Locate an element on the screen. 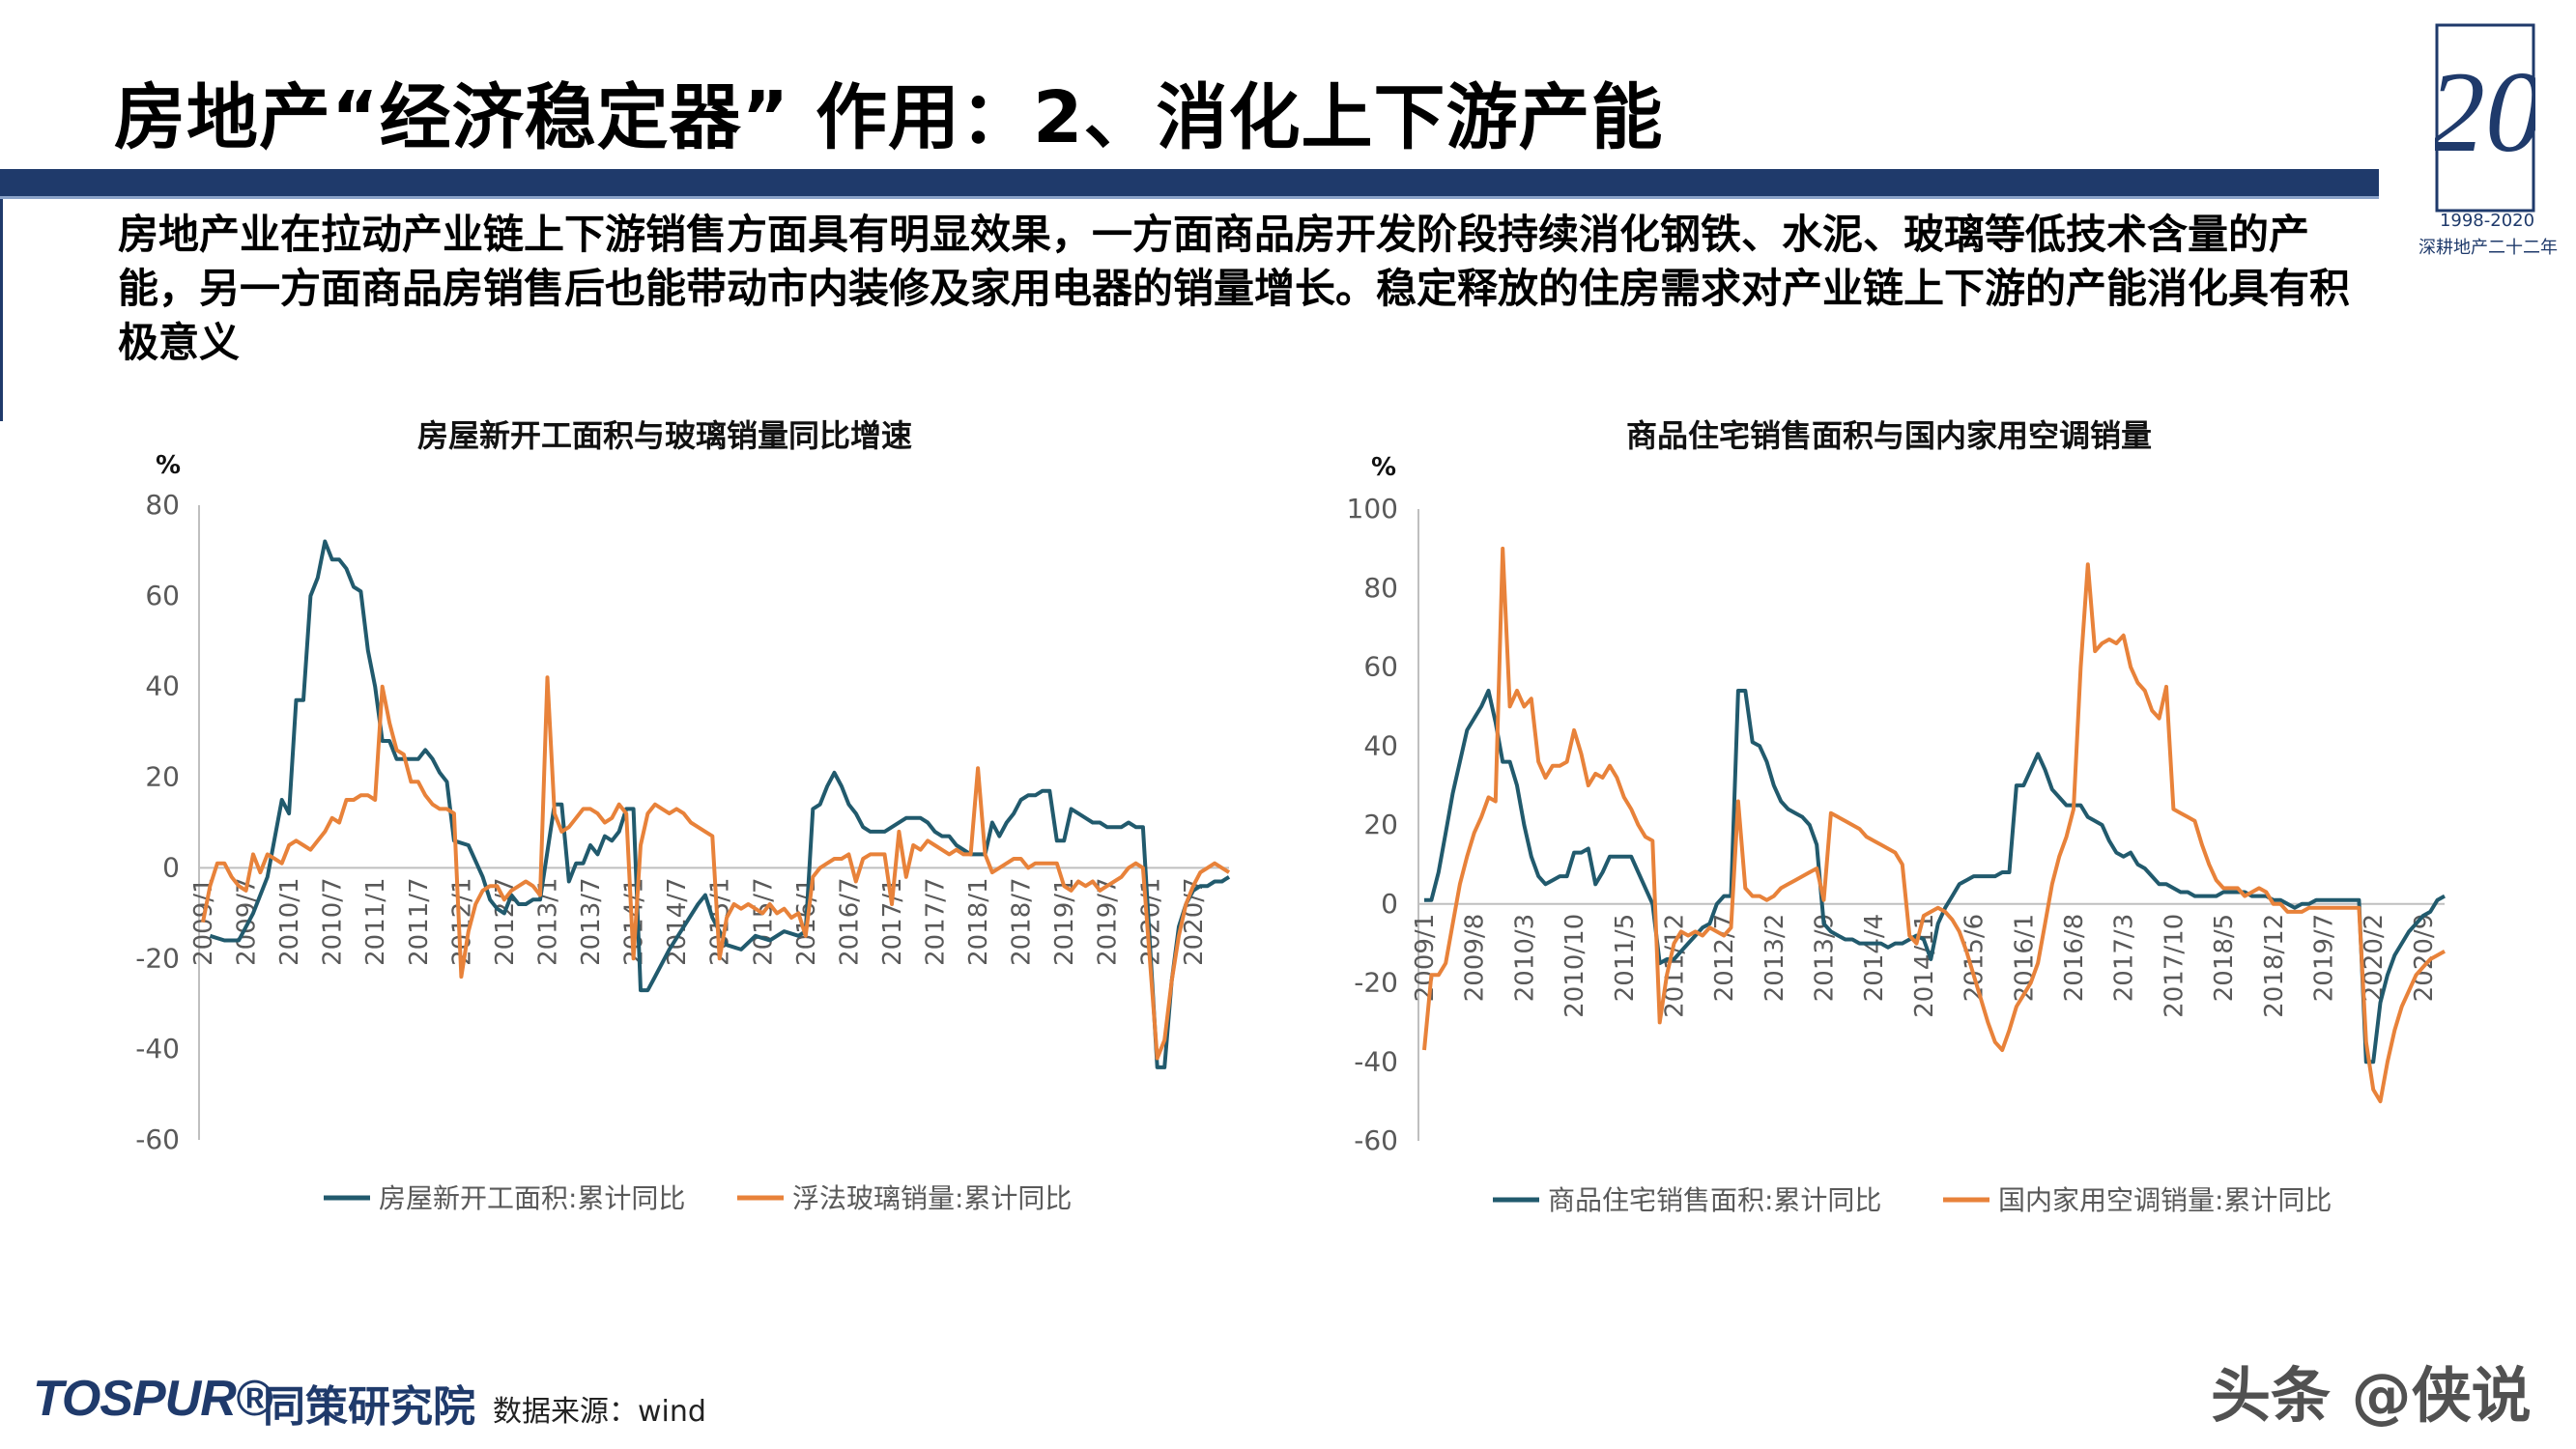  x-tick-label: 2010/10 is located at coordinates (1575, 966).